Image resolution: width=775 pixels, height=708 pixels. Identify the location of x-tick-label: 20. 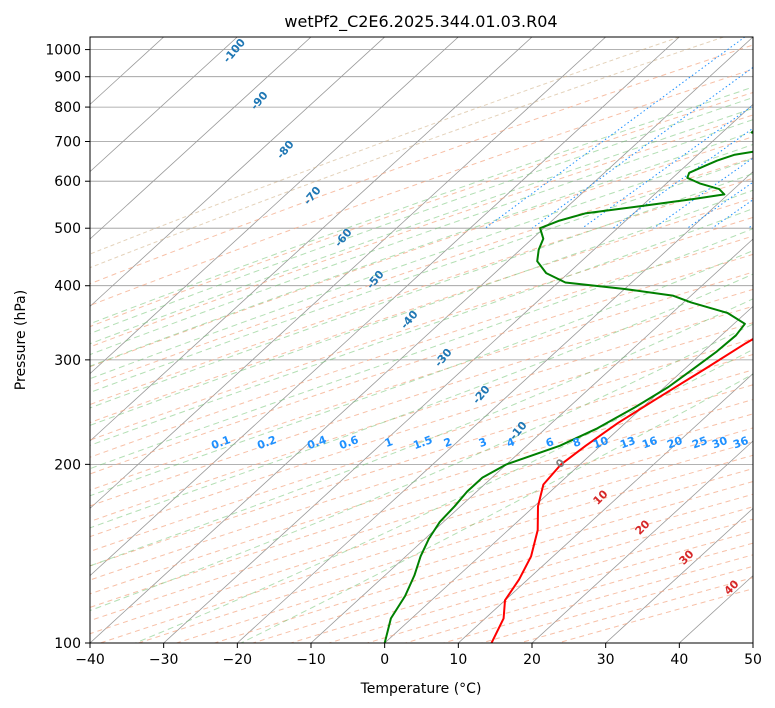
(532, 660).